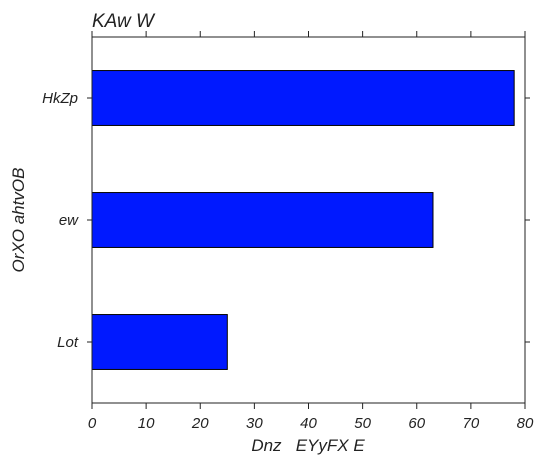 Image resolution: width=546 pixels, height=468 pixels. Describe the element at coordinates (146, 423) in the screenshot. I see `x-tick-label: 10` at that location.